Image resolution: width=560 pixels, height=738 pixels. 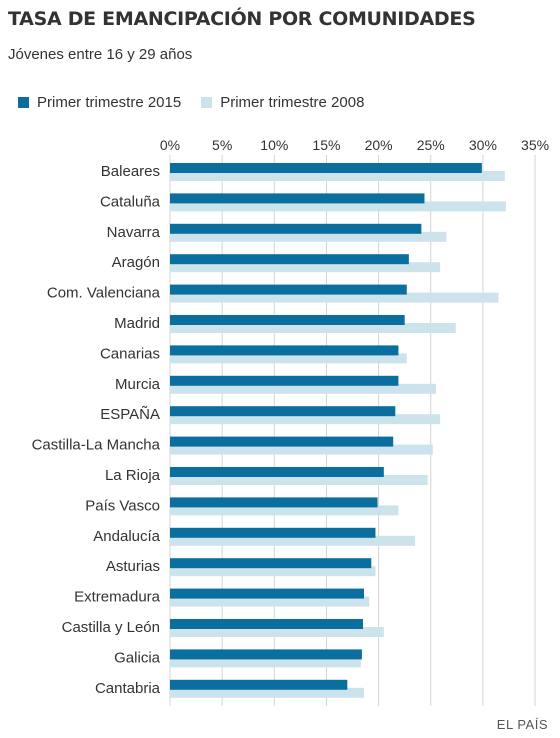 I want to click on x-tick-label: 25%, so click(x=431, y=145).